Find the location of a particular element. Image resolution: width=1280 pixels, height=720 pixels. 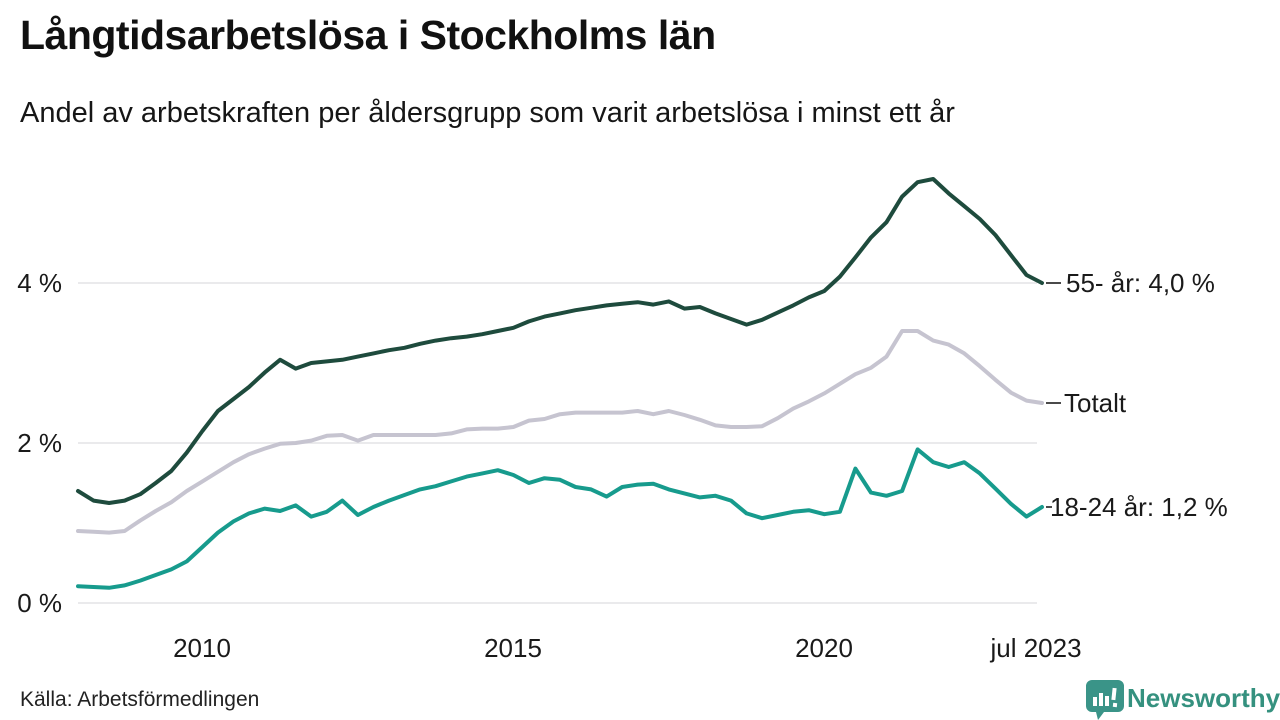

series-end-label-18-24-ar: 18-24 år: 1,2 % is located at coordinates (1139, 507).